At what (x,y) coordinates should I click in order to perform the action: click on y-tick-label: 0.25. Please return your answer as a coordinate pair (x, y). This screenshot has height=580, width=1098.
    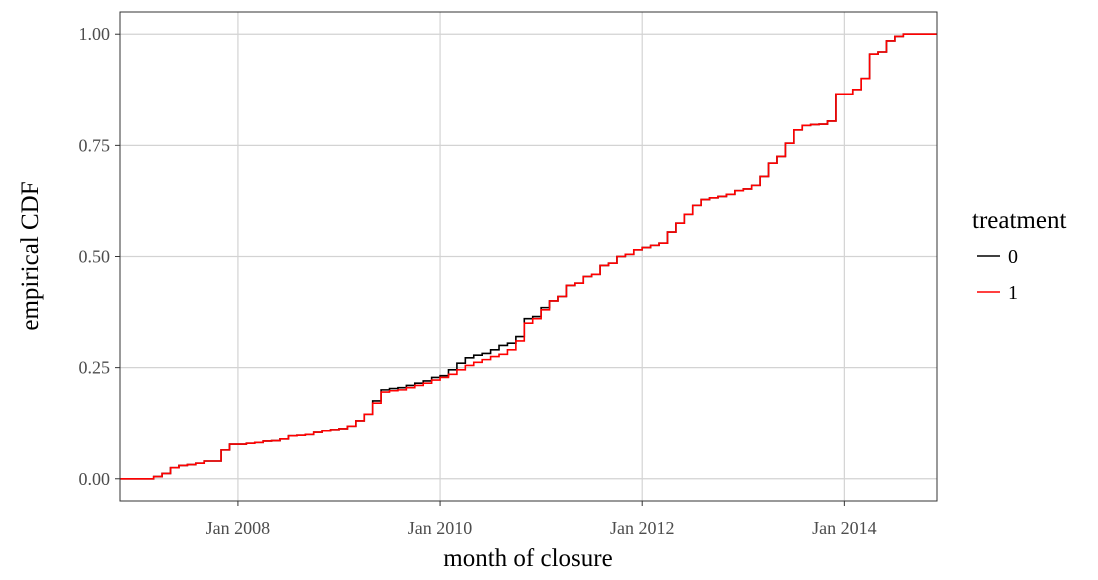
    Looking at the image, I should click on (95, 368).